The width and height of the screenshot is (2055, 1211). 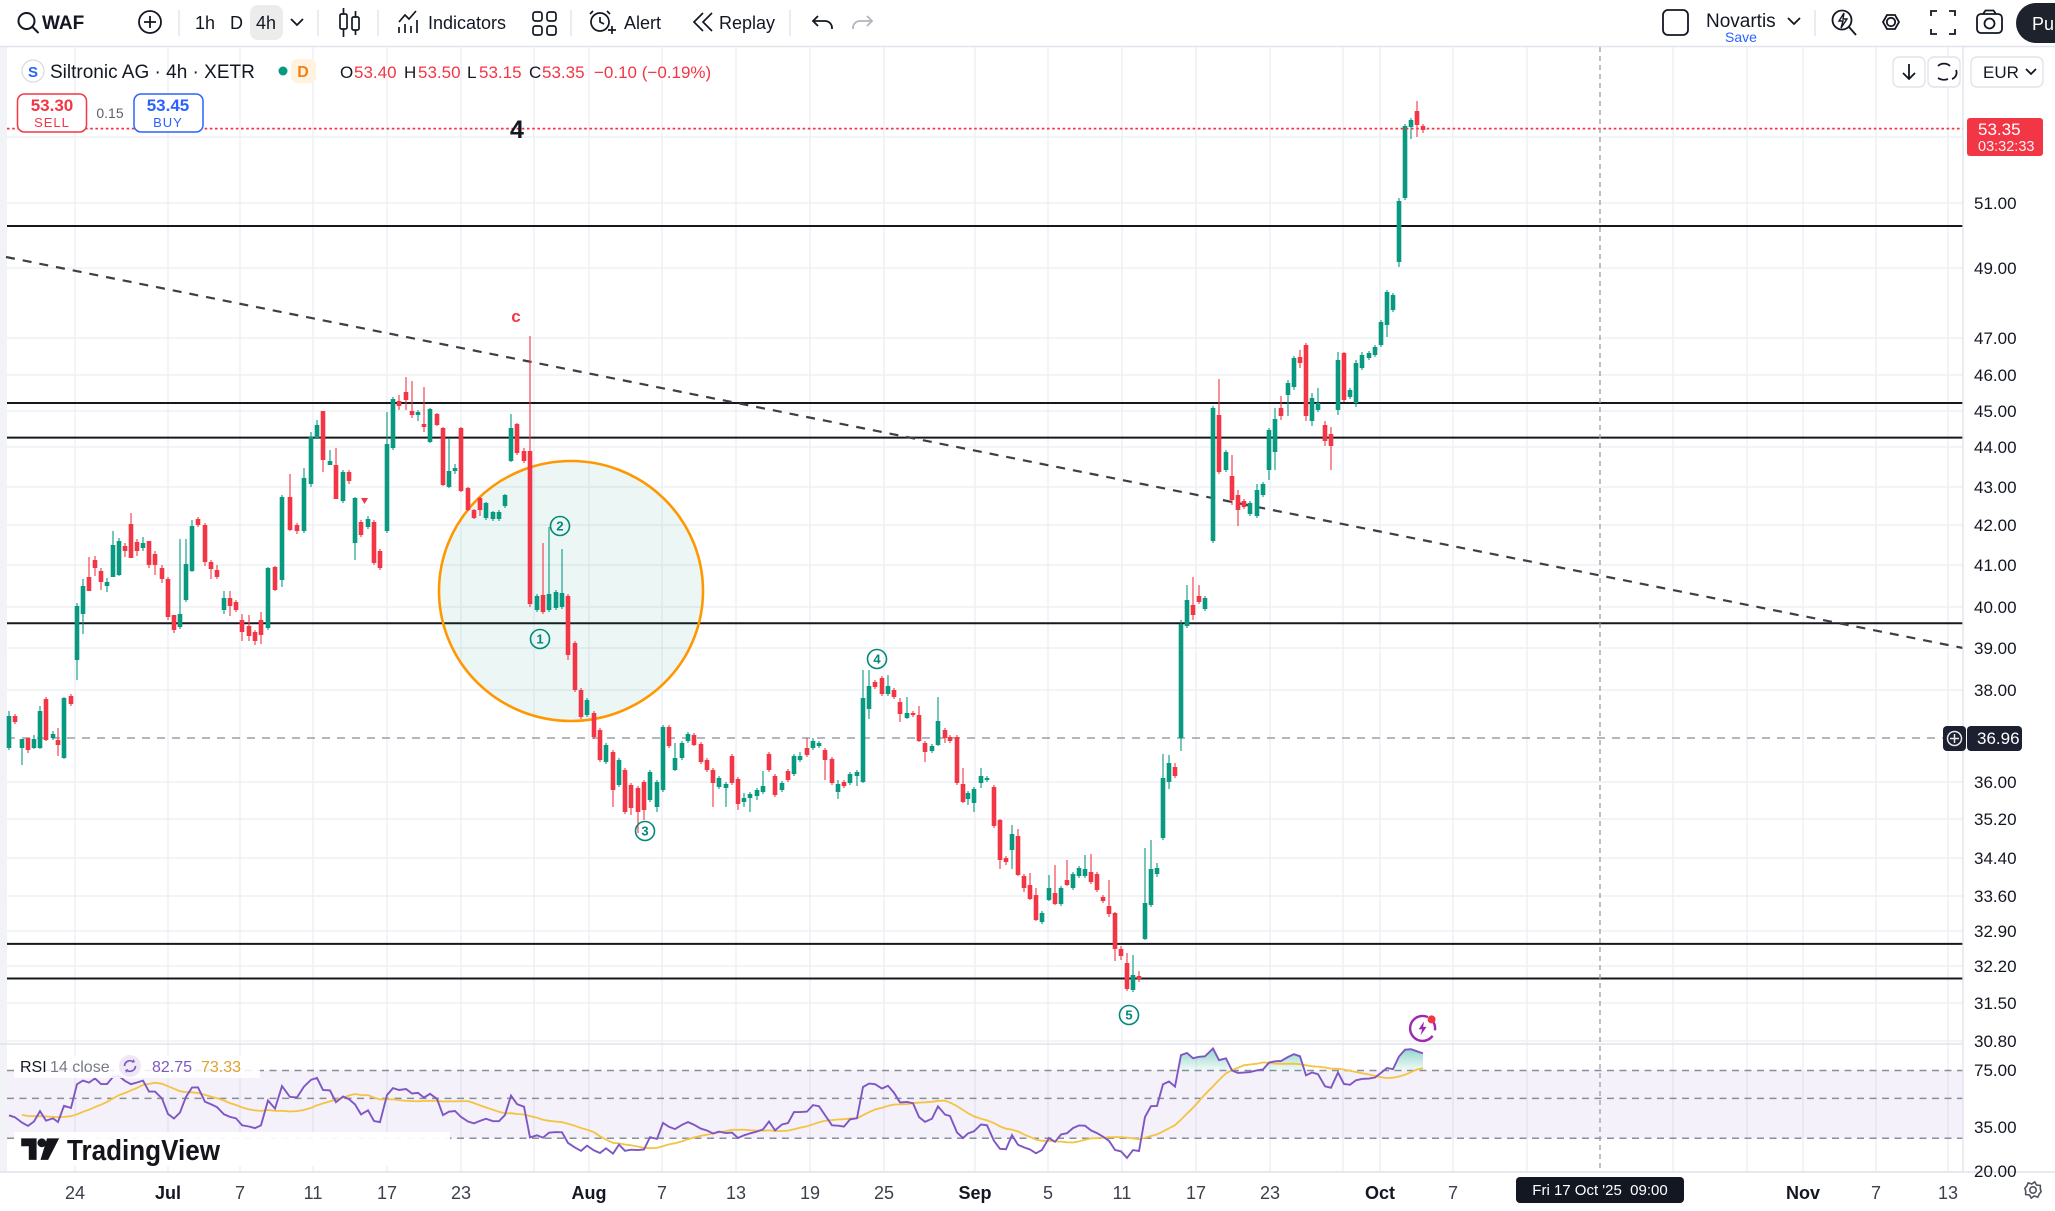 What do you see at coordinates (1995, 782) in the screenshot?
I see `svg-text: 36.00` at bounding box center [1995, 782].